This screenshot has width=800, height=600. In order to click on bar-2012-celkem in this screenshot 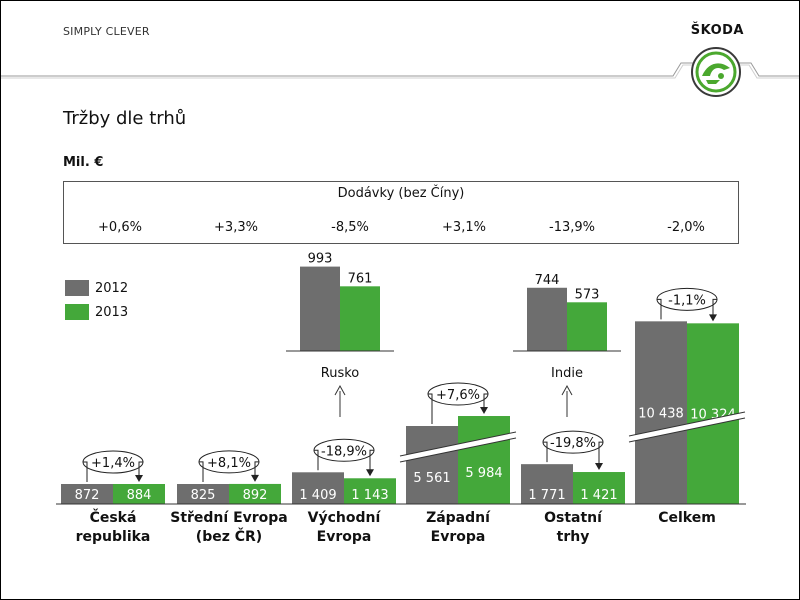, I will do `click(661, 412)`.